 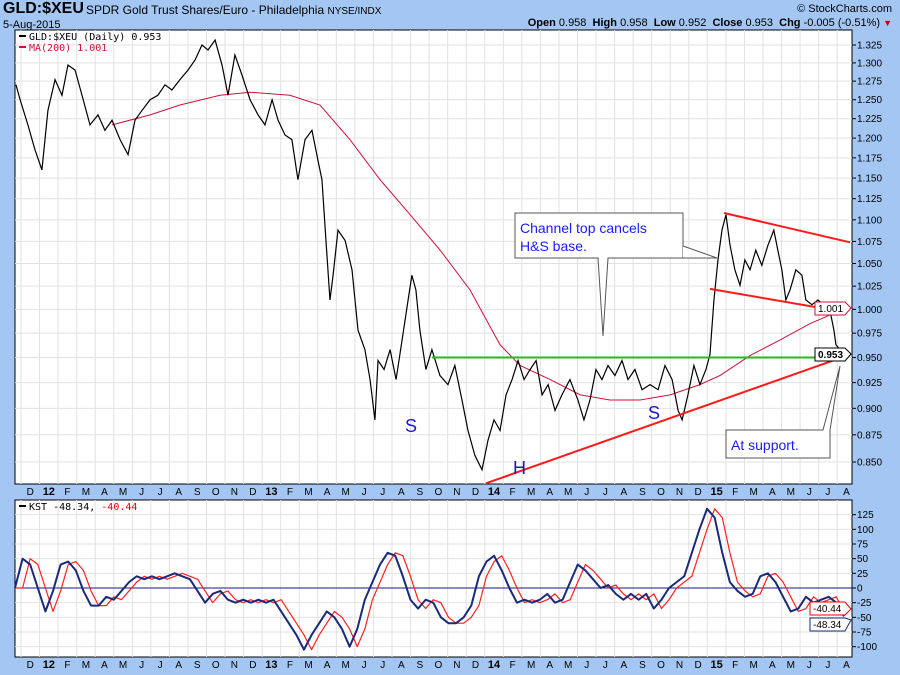 I want to click on kst-last-tag: -48.34, so click(x=830, y=624).